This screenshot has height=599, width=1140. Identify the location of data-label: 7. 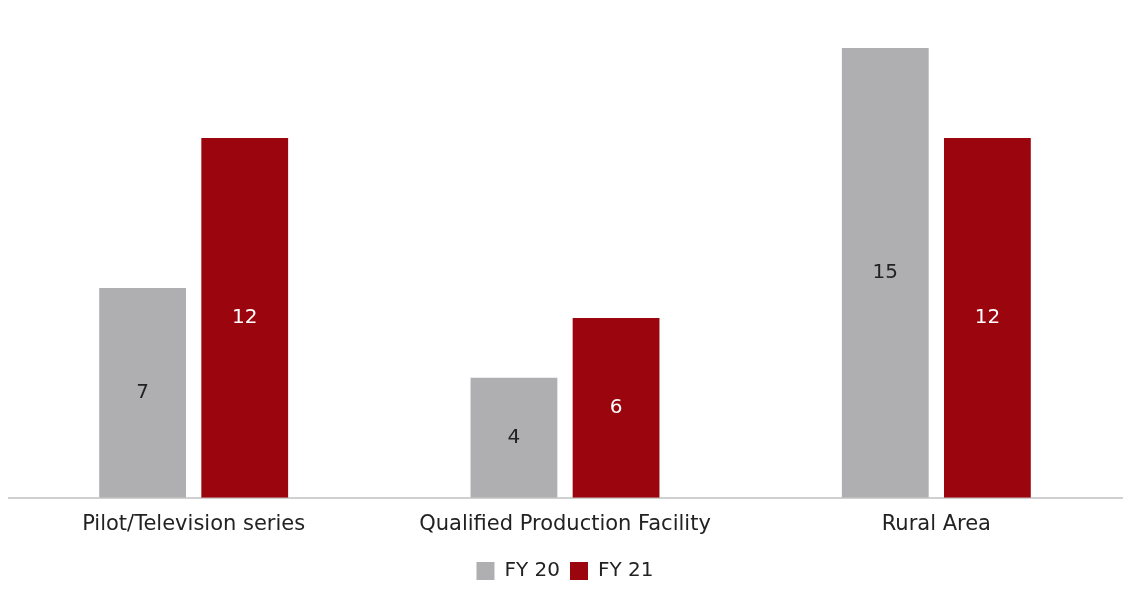
(142, 391).